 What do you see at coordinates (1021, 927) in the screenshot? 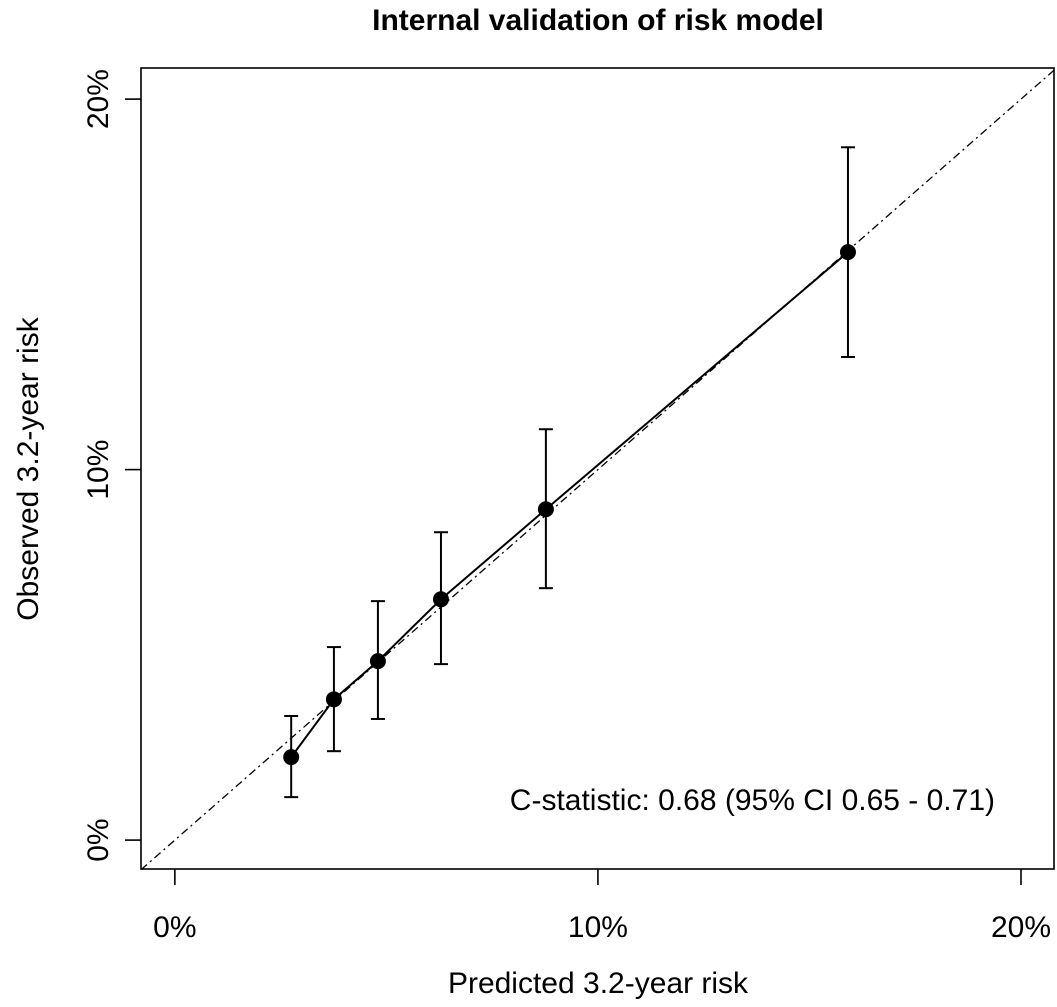
I see `x-tick-label: 20%` at bounding box center [1021, 927].